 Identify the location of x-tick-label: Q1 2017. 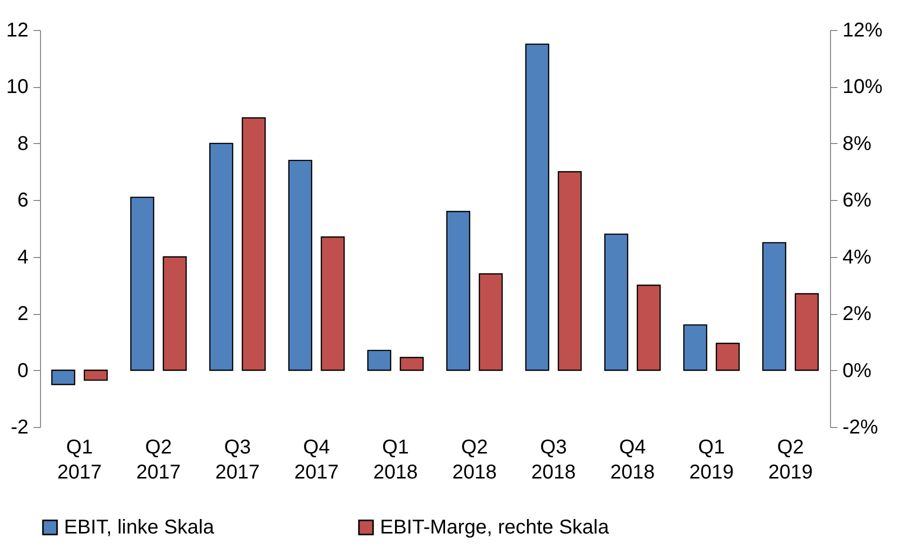
(79, 460).